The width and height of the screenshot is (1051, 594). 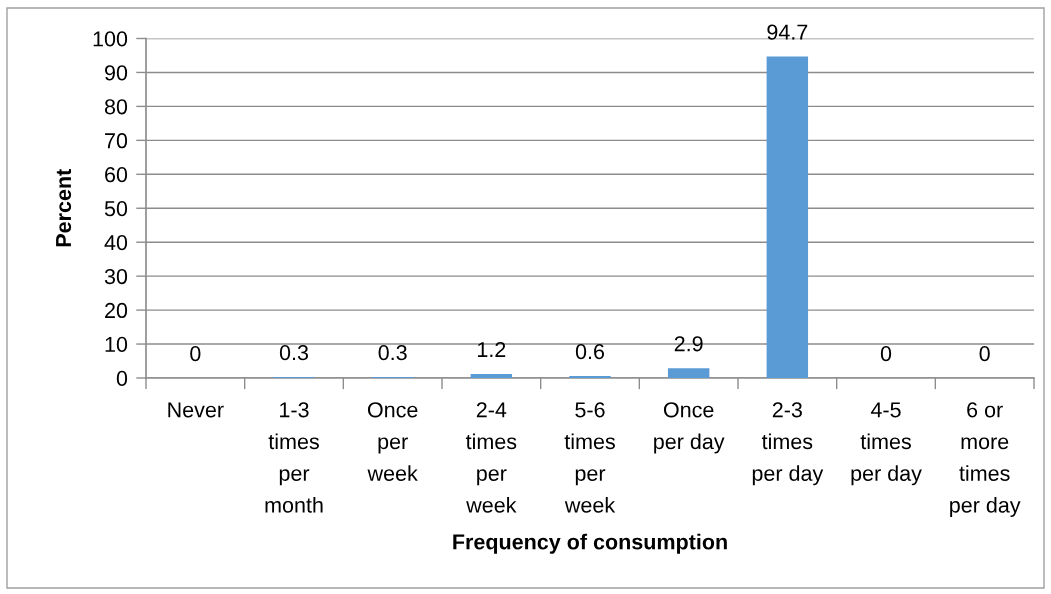 I want to click on y-tick-label: 50, so click(x=116, y=209).